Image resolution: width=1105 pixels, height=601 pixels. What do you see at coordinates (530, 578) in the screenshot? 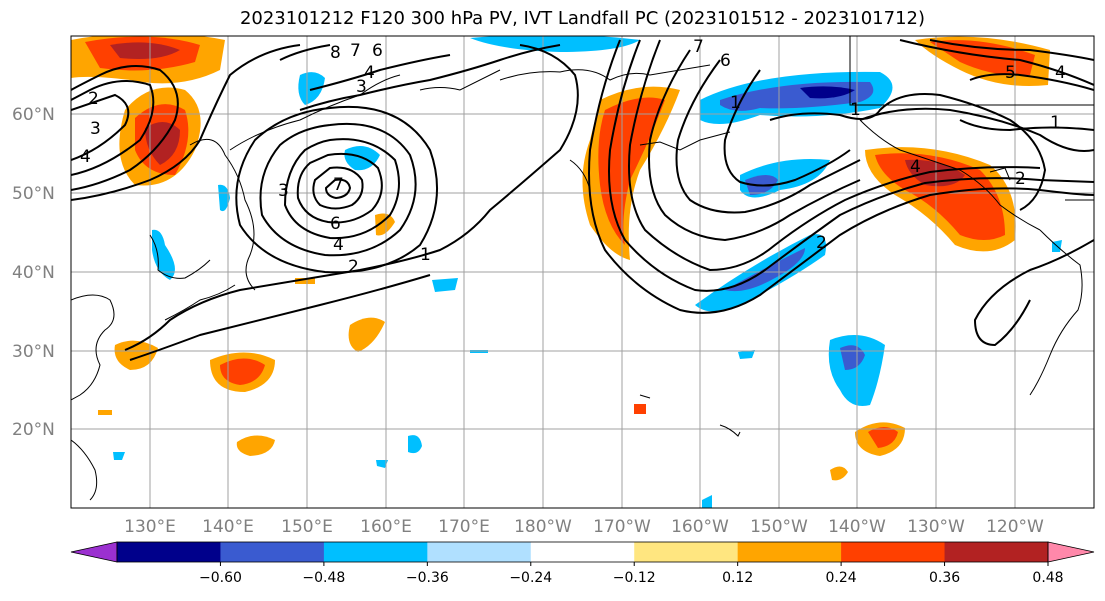
I see `colorbar-tick-label: −0.24` at bounding box center [530, 578].